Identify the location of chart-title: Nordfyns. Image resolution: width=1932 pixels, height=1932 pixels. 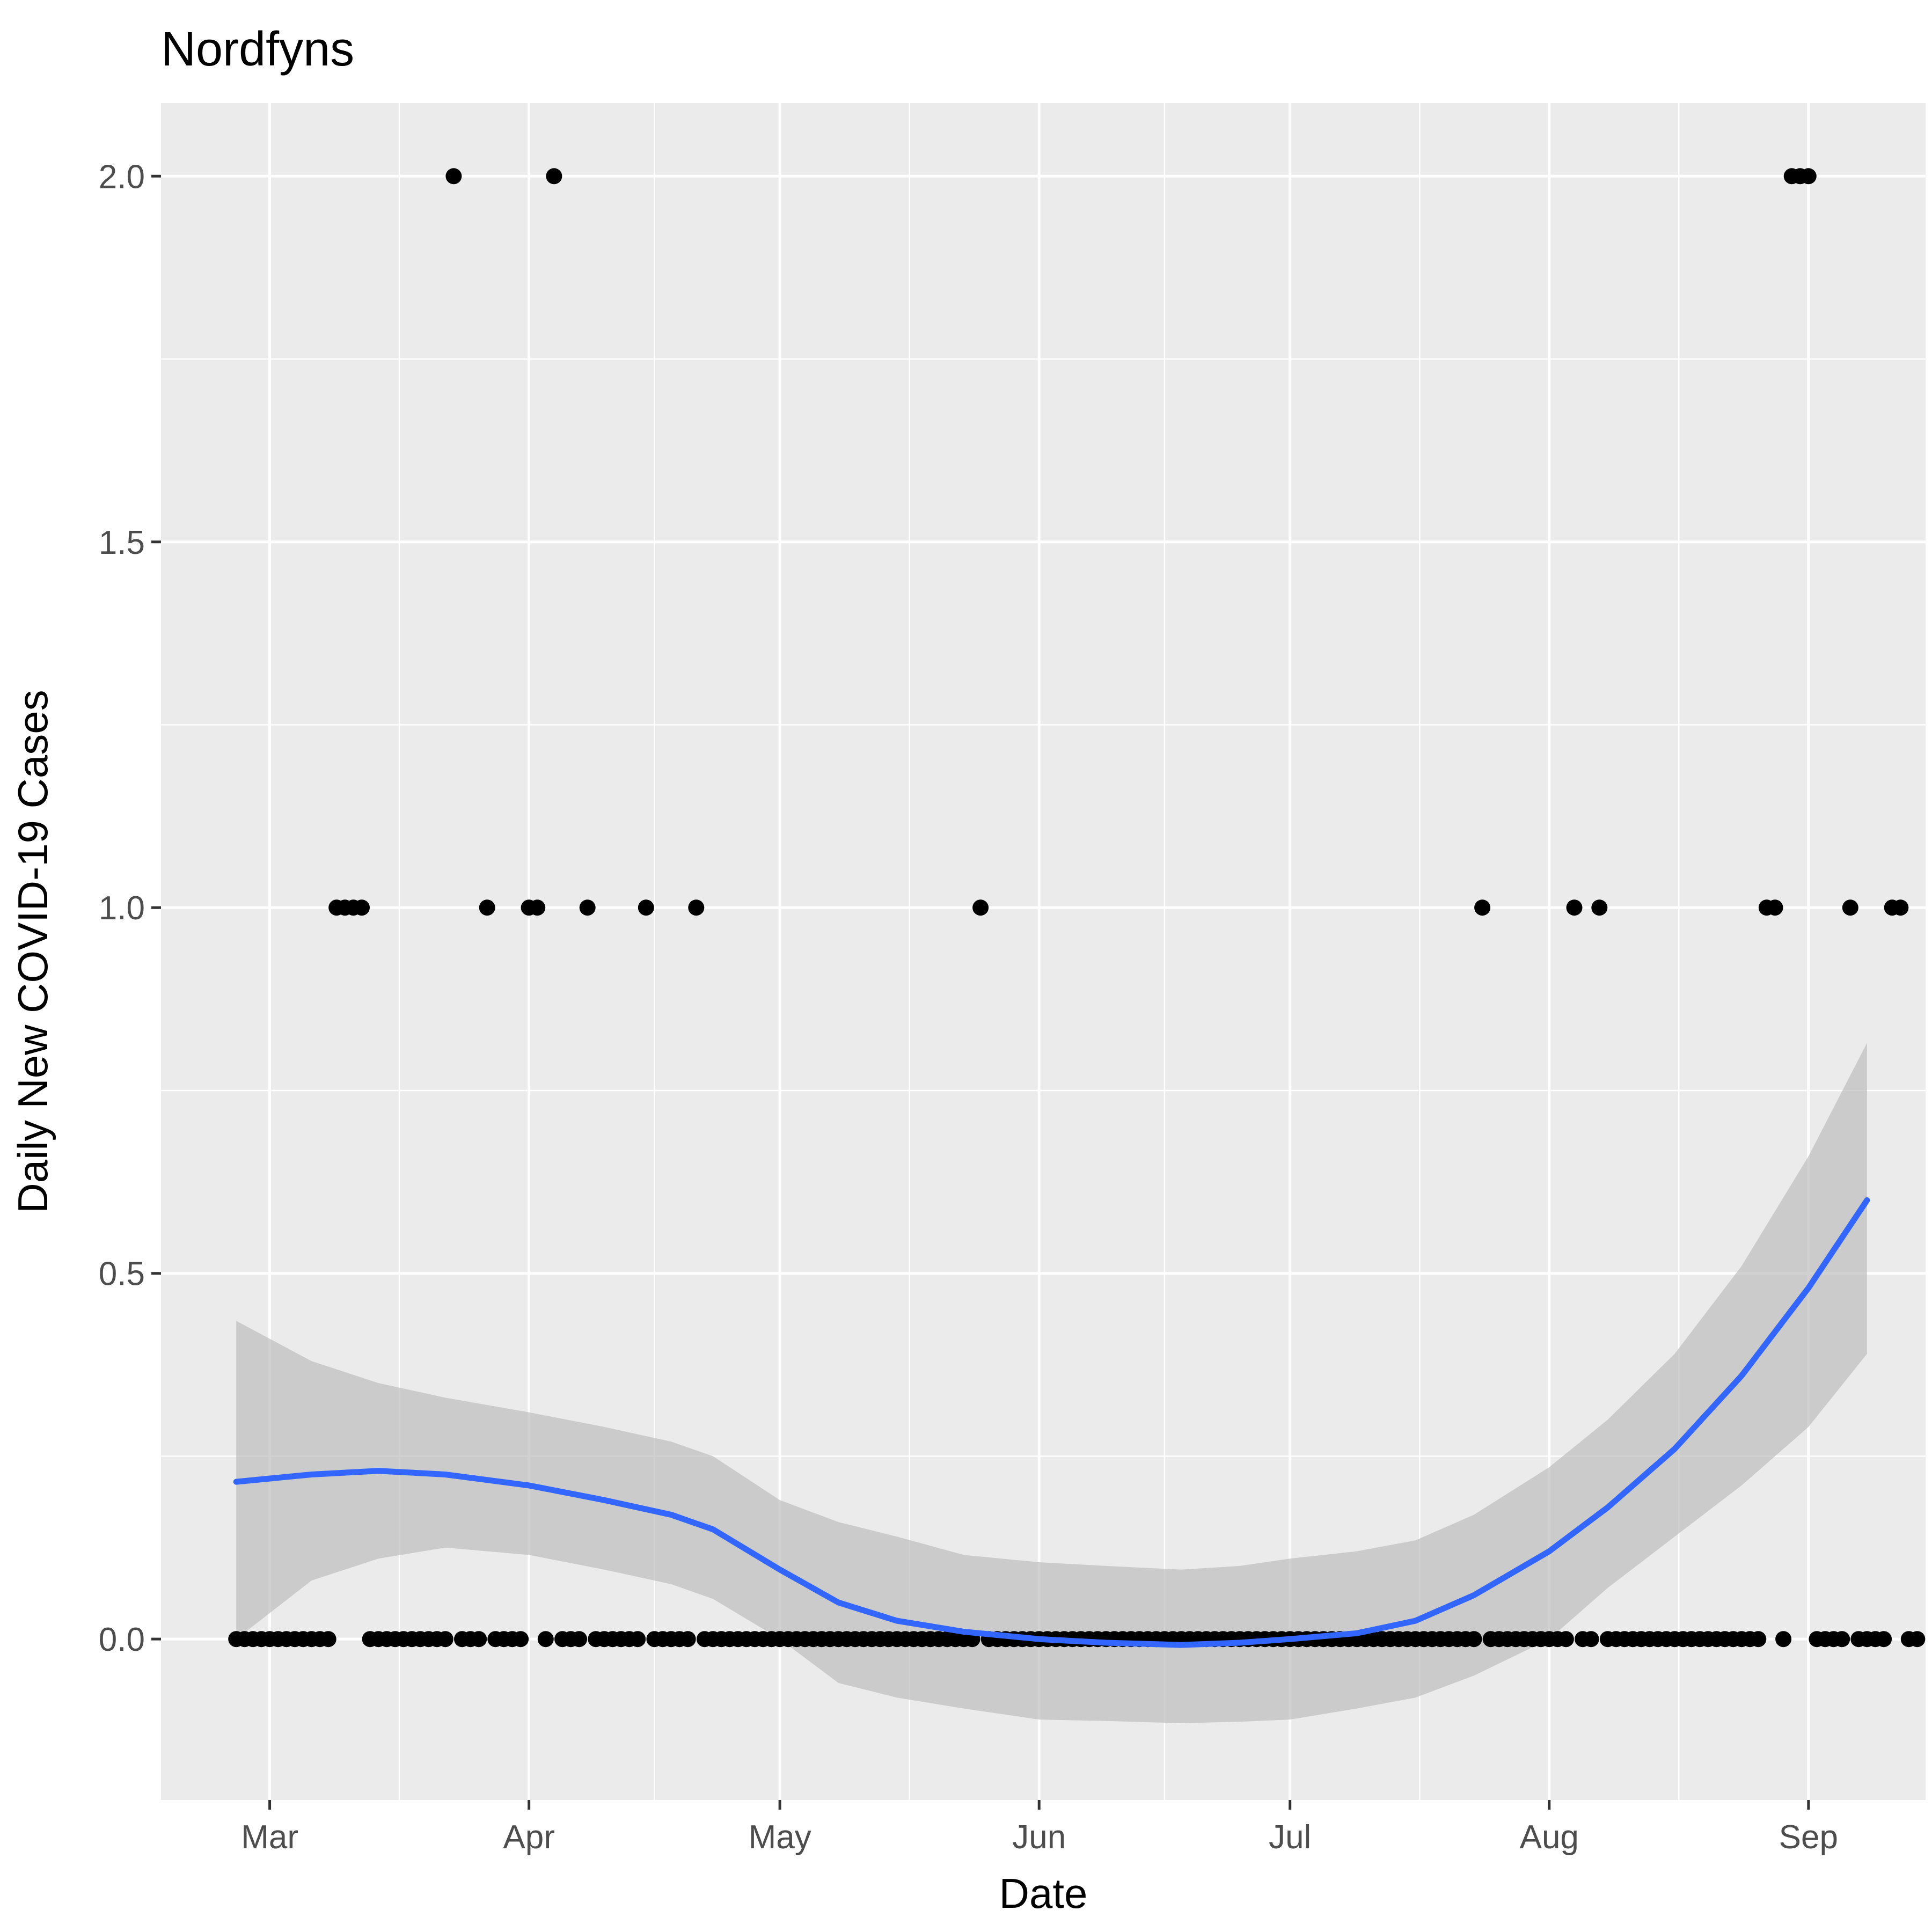
(257, 49).